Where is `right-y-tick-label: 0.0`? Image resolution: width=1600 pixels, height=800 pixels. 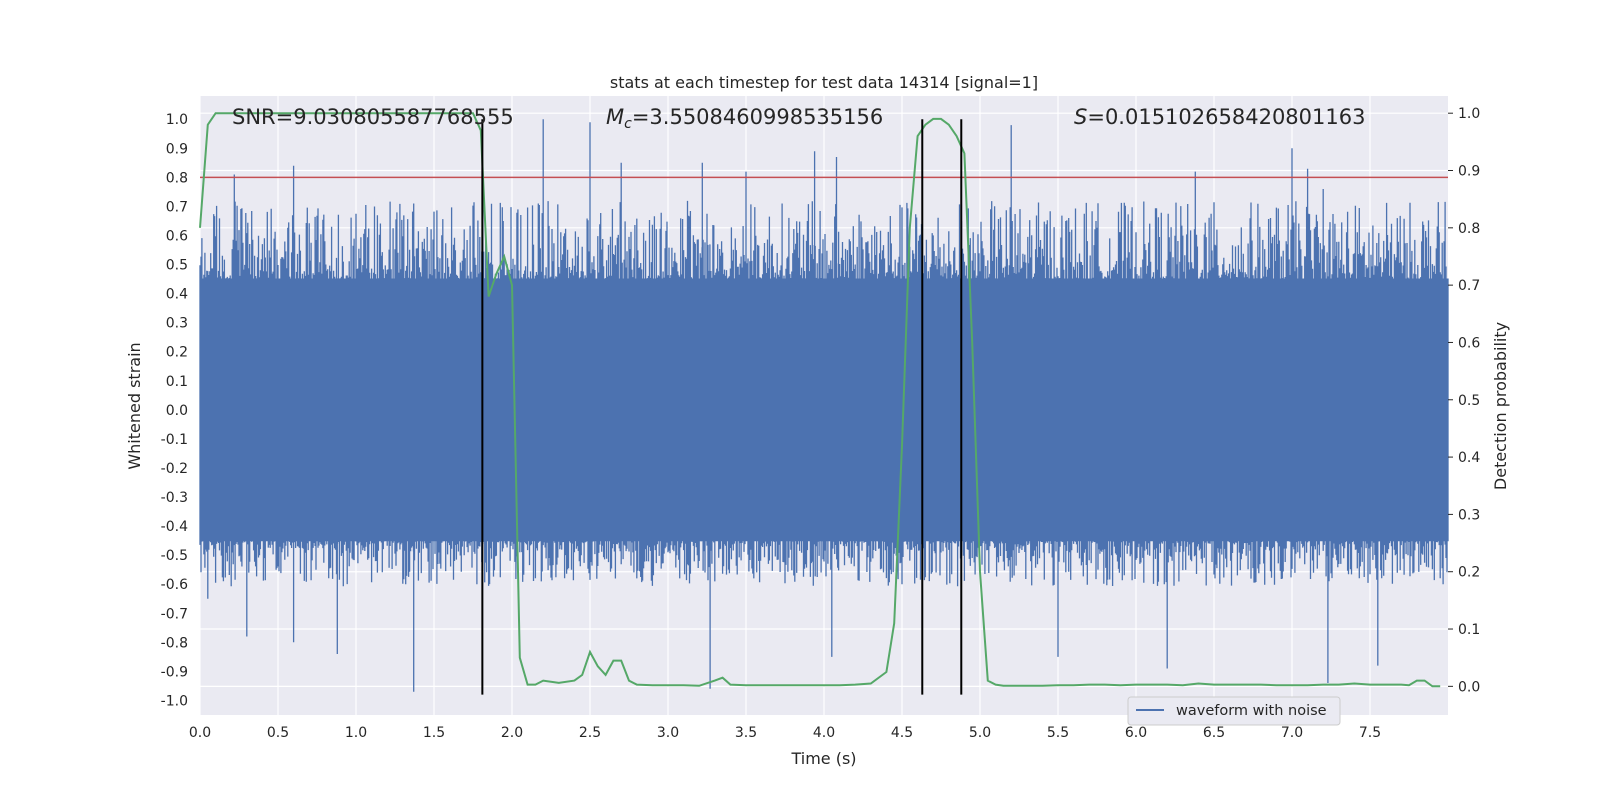
right-y-tick-label: 0.0 is located at coordinates (1469, 687).